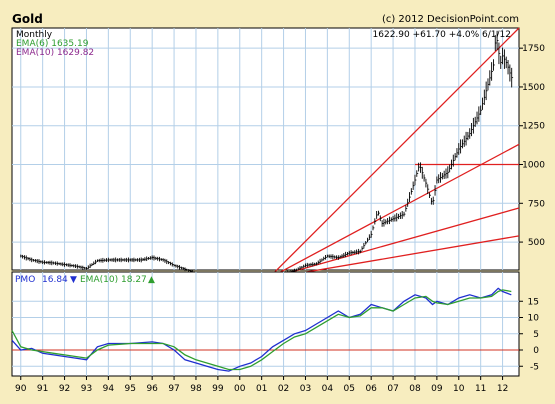  Describe the element at coordinates (392, 389) in the screenshot. I see `x-tick-label: 07` at that location.